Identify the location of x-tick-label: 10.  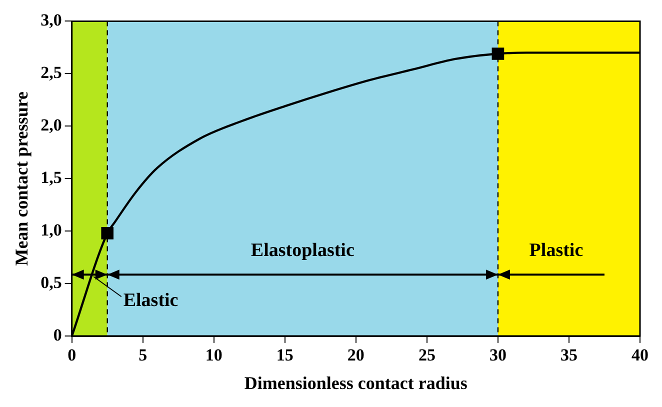
(213, 355).